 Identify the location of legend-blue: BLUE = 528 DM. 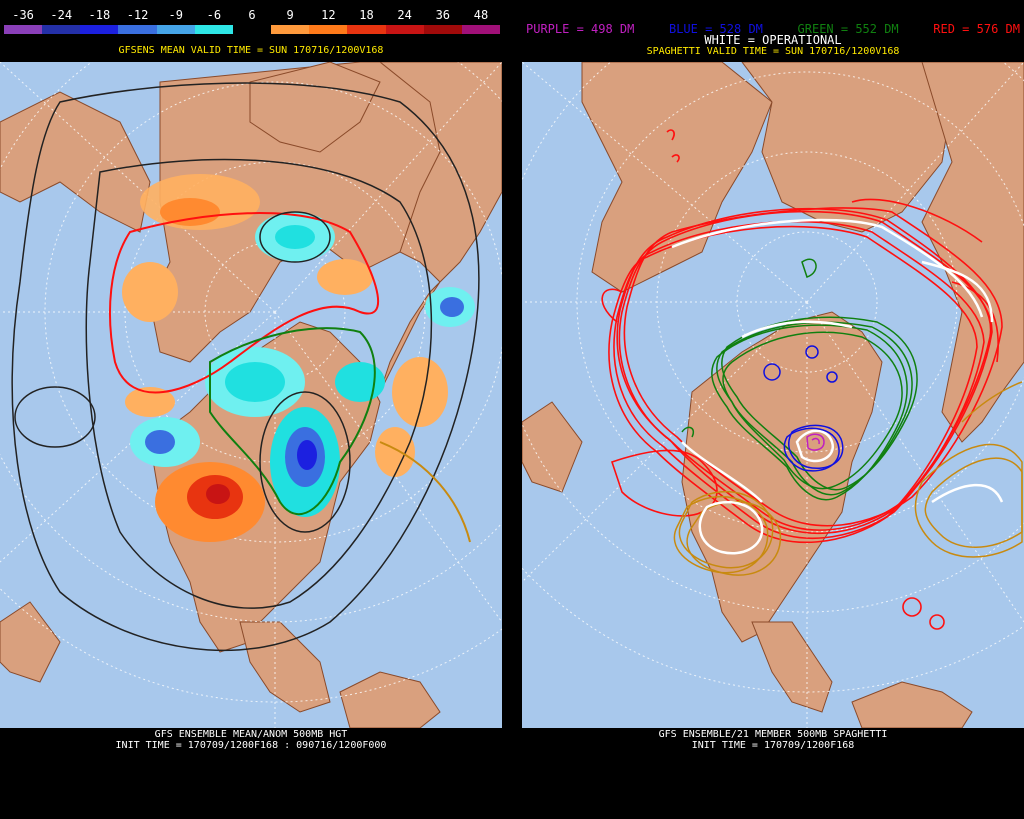
(715, 29).